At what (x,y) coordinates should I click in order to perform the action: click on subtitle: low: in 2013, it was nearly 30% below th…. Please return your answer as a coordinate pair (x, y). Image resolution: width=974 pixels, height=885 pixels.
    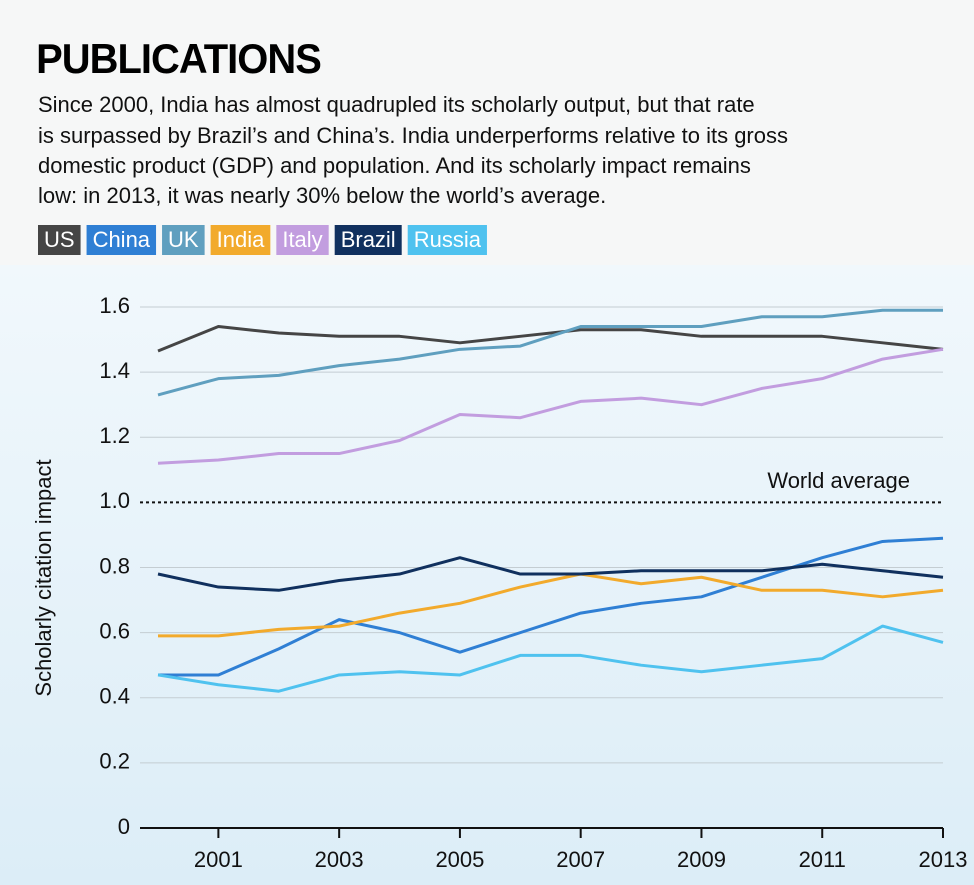
    Looking at the image, I should click on (322, 195).